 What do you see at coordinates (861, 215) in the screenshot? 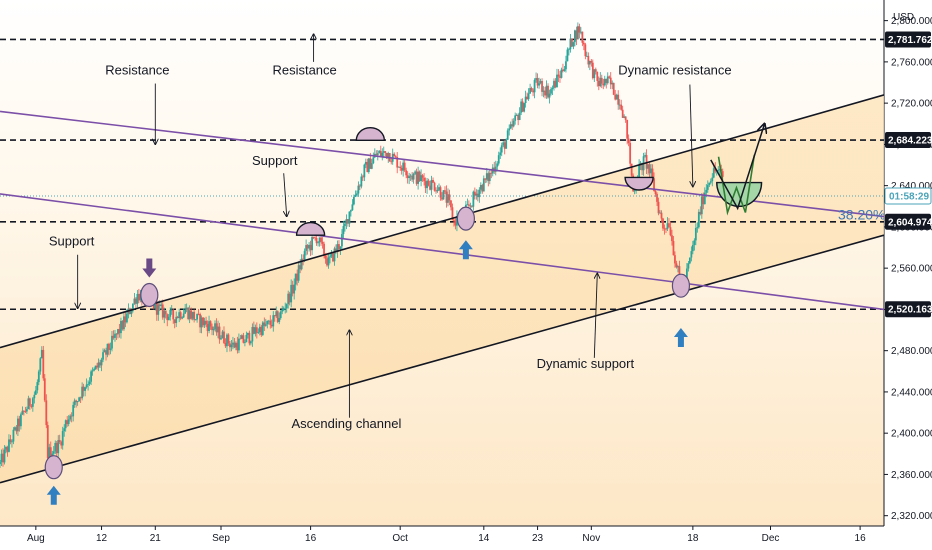
I see `fib-label: 38.20%` at bounding box center [861, 215].